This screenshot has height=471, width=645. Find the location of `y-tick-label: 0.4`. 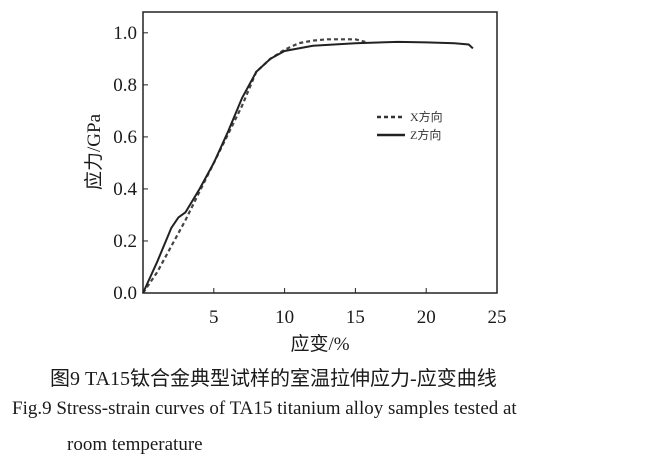

y-tick-label: 0.4 is located at coordinates (125, 189).